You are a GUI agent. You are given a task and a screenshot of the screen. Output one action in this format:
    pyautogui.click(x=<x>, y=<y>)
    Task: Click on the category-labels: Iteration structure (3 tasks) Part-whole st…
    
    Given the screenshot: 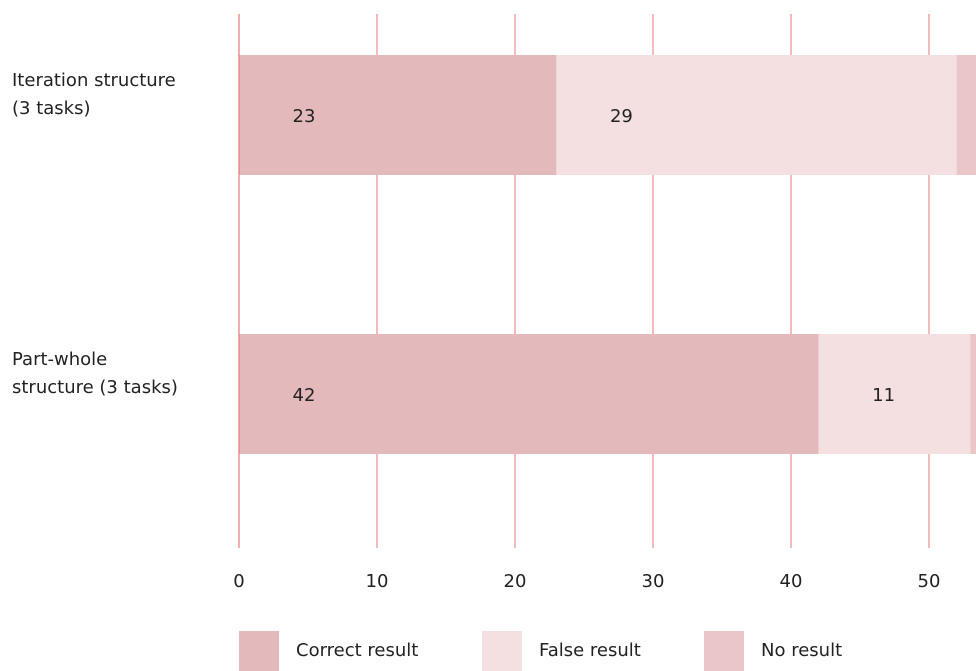 What is the action you would take?
    pyautogui.click(x=95, y=234)
    